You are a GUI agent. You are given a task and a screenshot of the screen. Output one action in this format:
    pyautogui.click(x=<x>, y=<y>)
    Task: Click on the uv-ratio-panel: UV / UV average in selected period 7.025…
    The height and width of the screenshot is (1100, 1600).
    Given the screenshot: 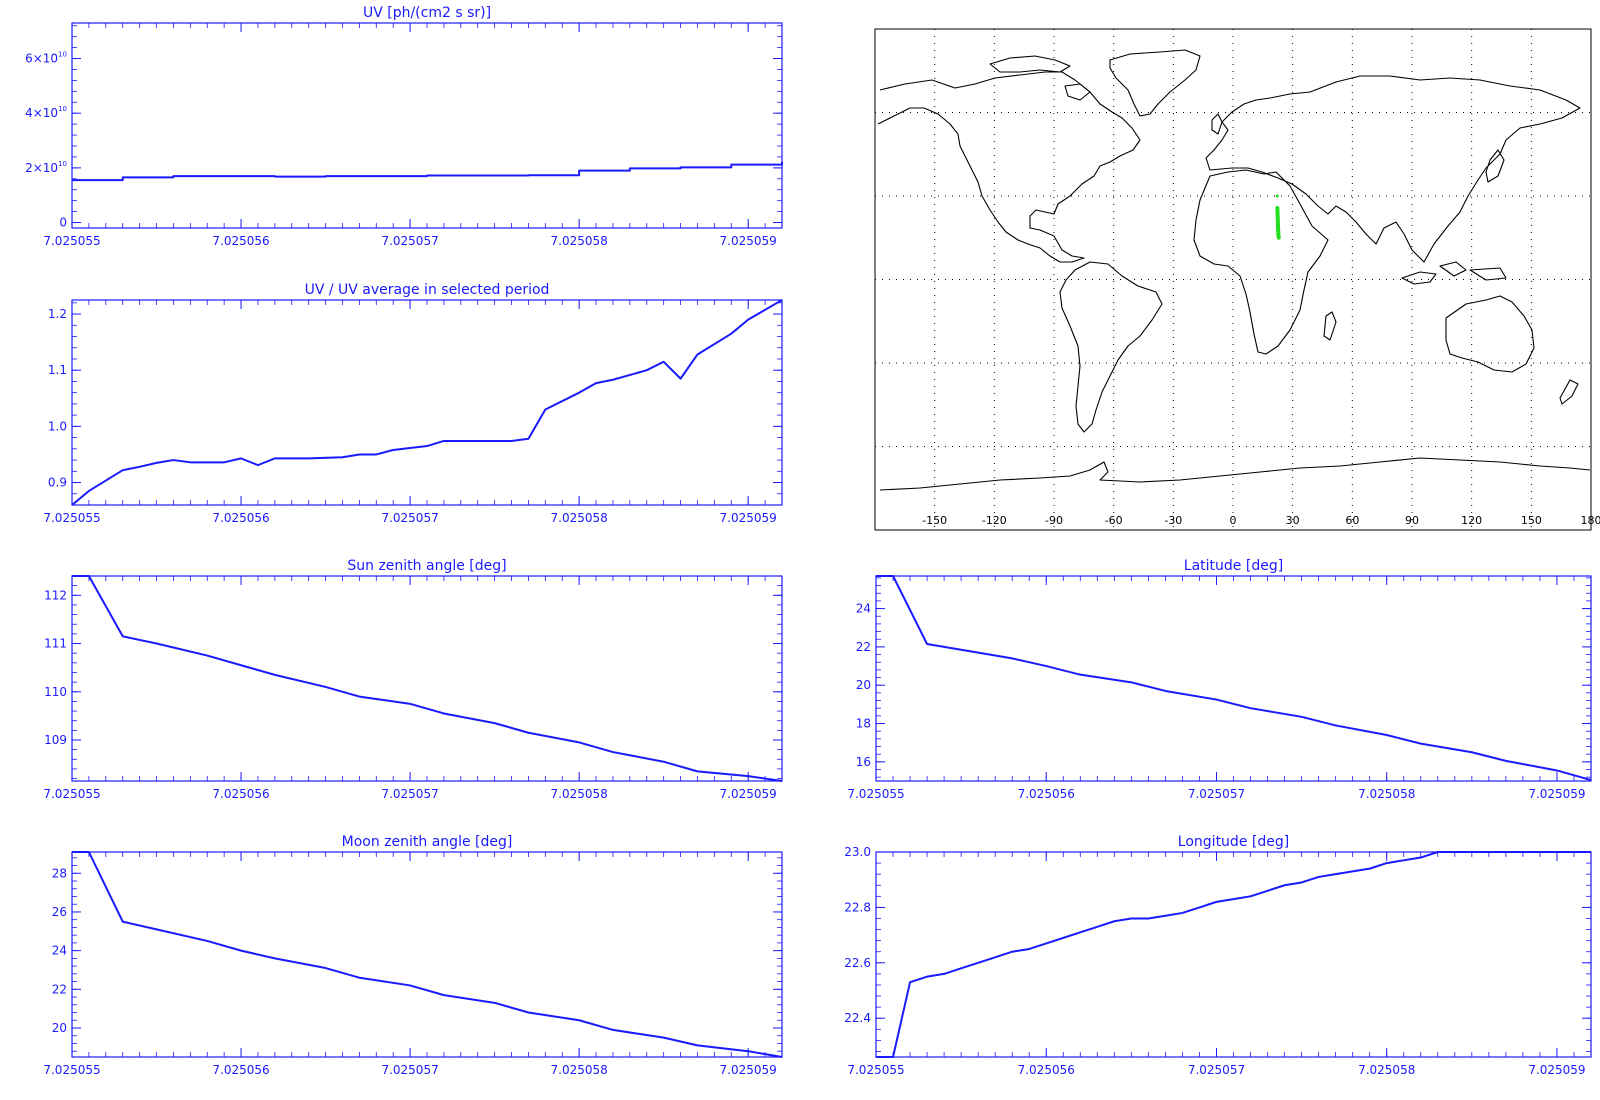 What is the action you would take?
    pyautogui.click(x=413, y=403)
    